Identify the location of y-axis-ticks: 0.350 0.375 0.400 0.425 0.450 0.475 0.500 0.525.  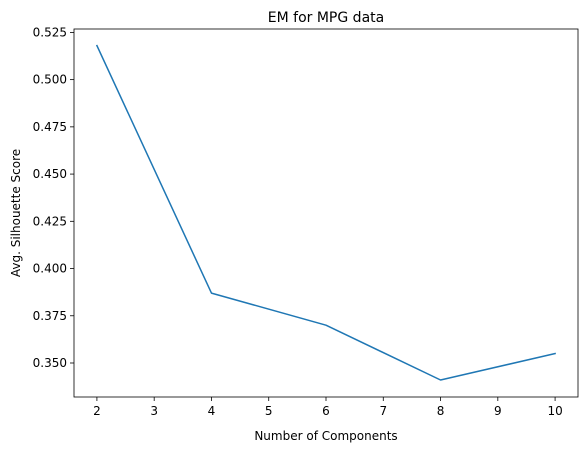
(53, 197).